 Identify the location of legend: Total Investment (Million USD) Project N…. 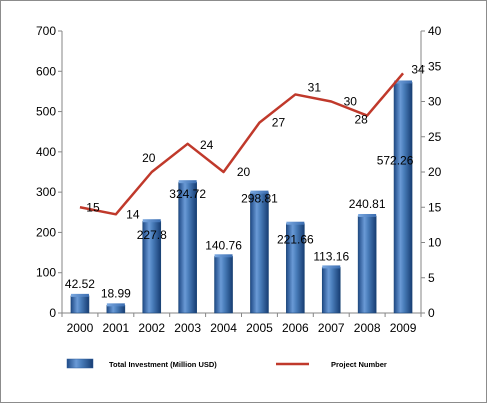
(226, 363).